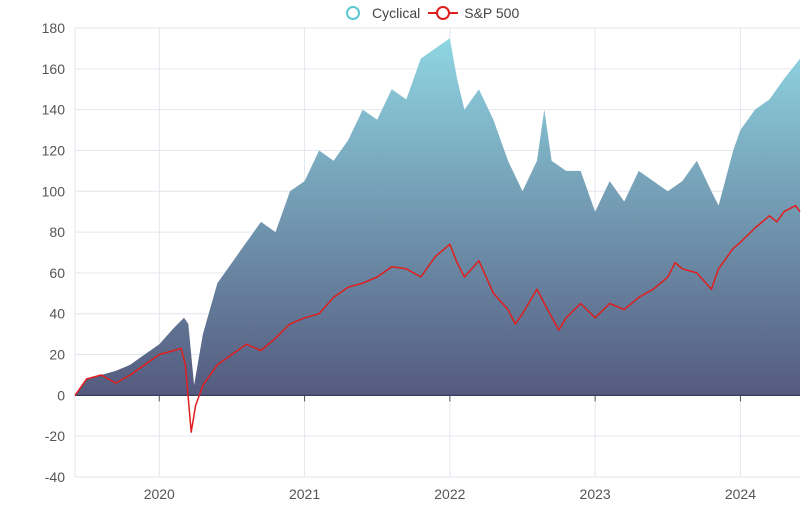  Describe the element at coordinates (159, 494) in the screenshot. I see `x-tick-label: 2020` at that location.